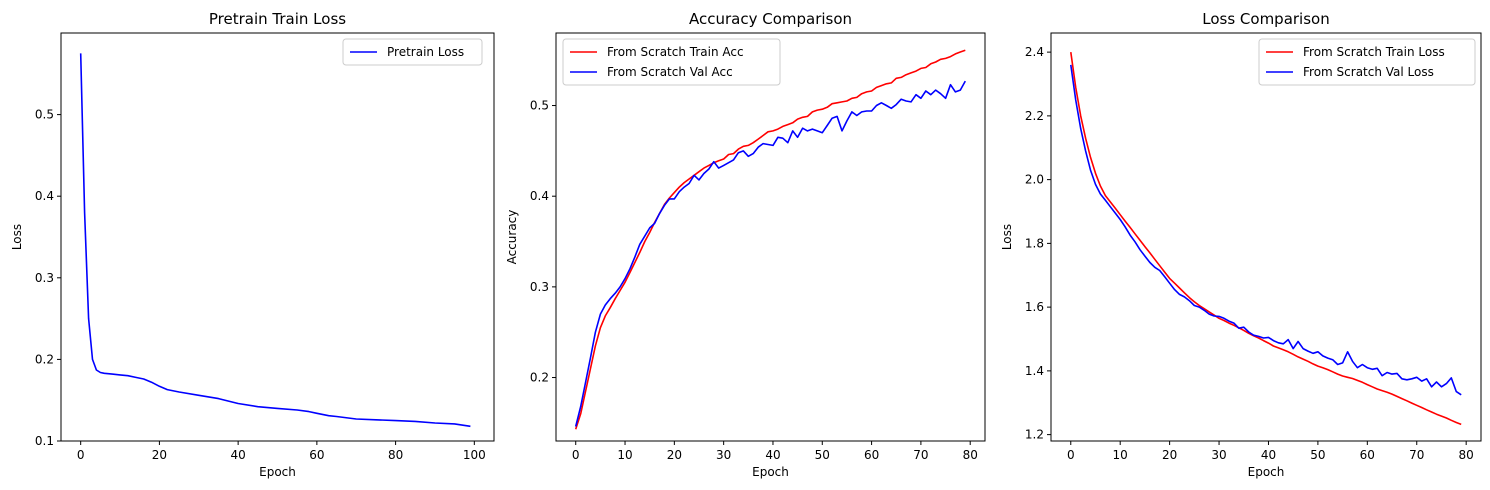 This screenshot has width=1490, height=490. I want to click on y-tick-label: 0.1, so click(44, 441).